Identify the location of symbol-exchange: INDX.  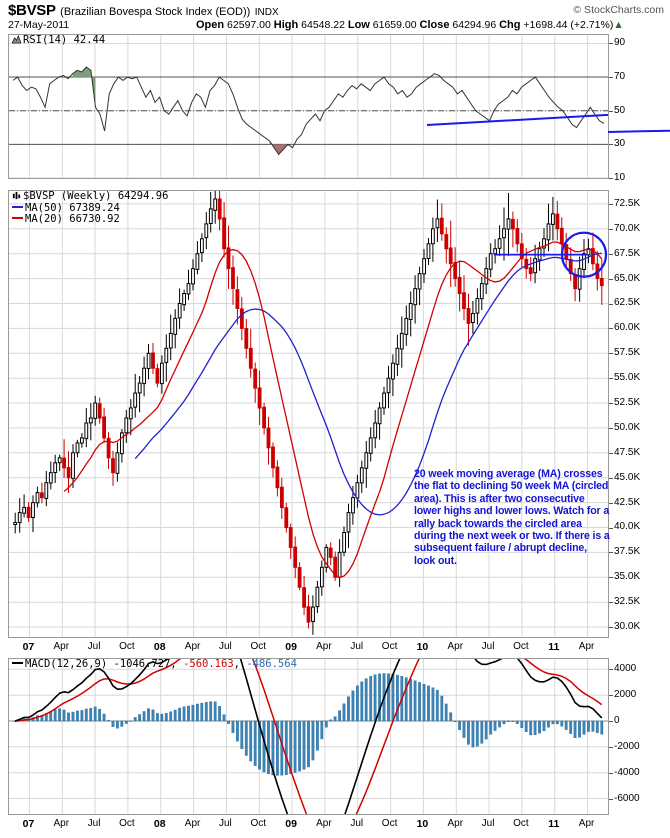
(266, 12).